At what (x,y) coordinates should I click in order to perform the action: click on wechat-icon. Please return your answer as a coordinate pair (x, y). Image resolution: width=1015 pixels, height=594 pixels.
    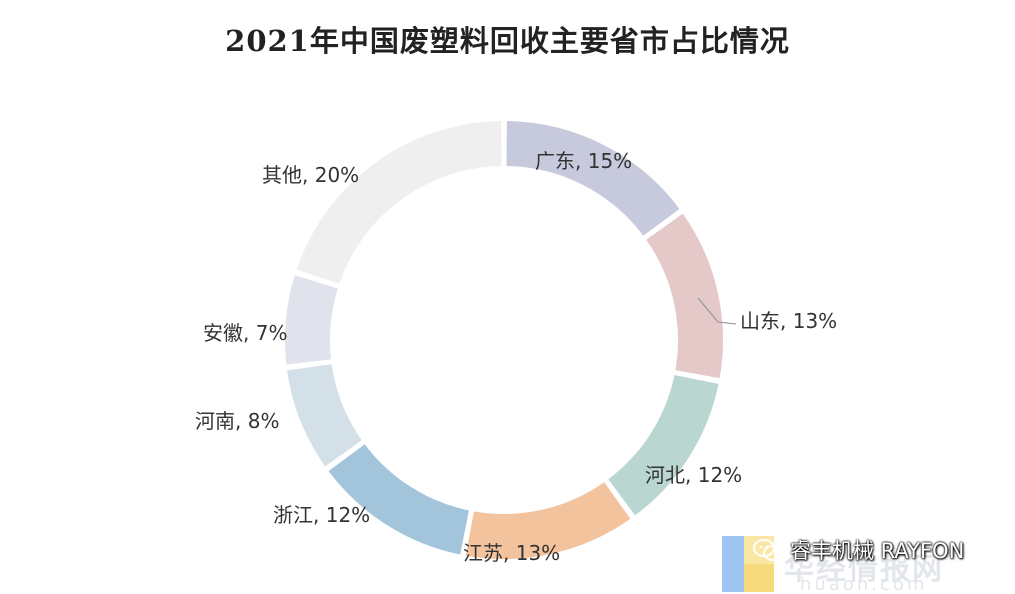
    Looking at the image, I should click on (768, 550).